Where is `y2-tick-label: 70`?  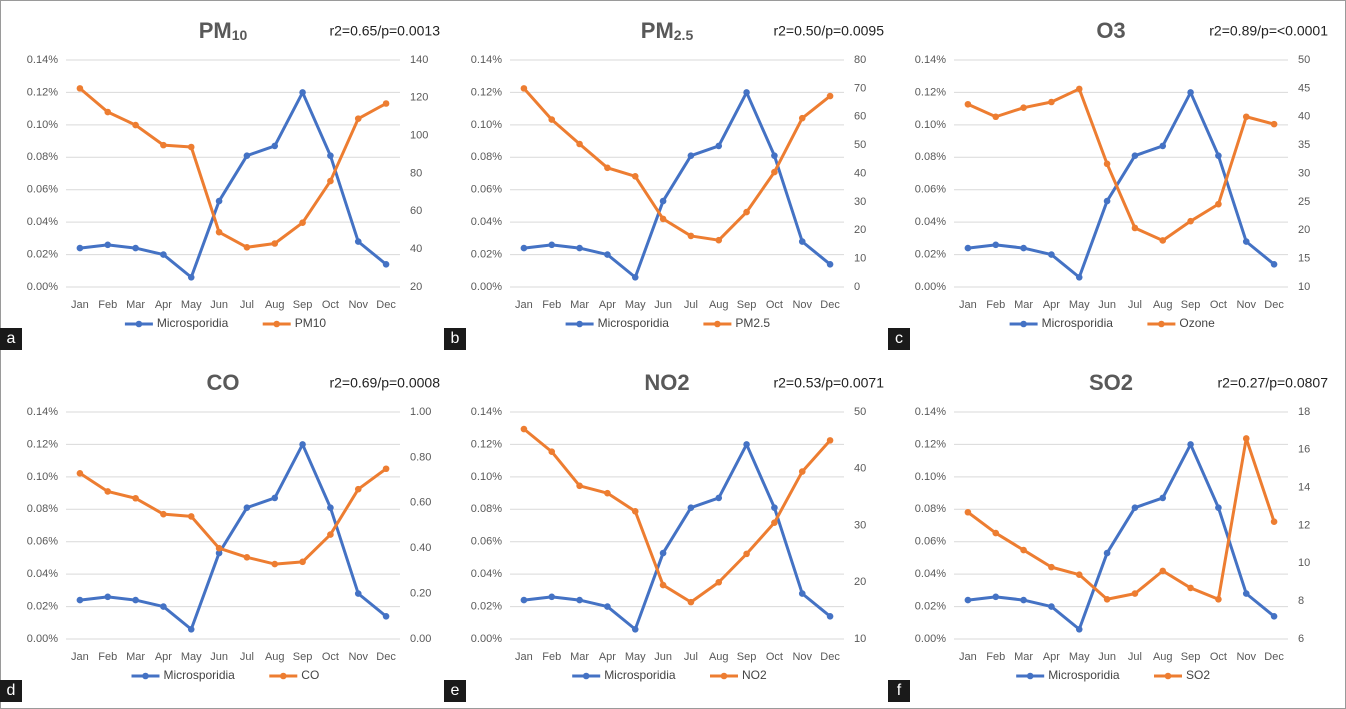
y2-tick-label: 70 is located at coordinates (860, 88).